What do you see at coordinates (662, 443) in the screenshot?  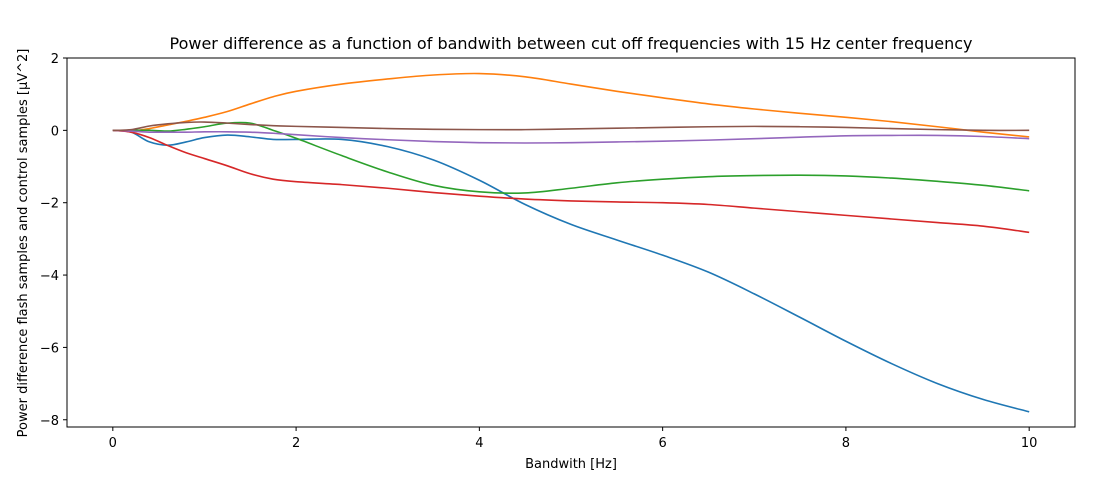 I see `x-tick-label: 6` at bounding box center [662, 443].